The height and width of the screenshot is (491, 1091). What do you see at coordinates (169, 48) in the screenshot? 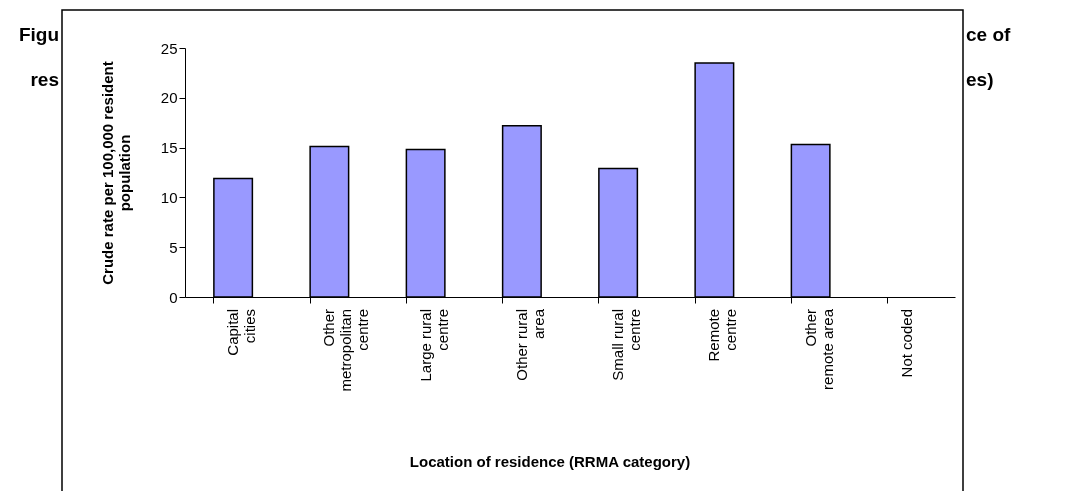
I see `y-tick-label: 25` at bounding box center [169, 48].